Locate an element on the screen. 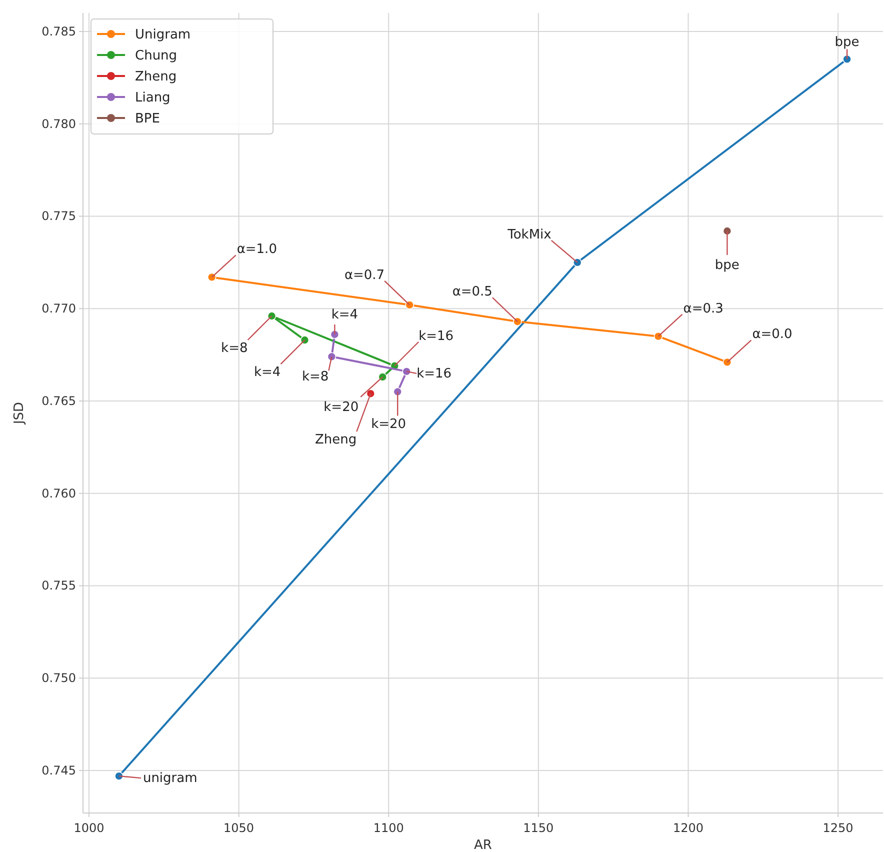 The width and height of the screenshot is (884, 852). x-tick-label: 1000 is located at coordinates (89, 828).